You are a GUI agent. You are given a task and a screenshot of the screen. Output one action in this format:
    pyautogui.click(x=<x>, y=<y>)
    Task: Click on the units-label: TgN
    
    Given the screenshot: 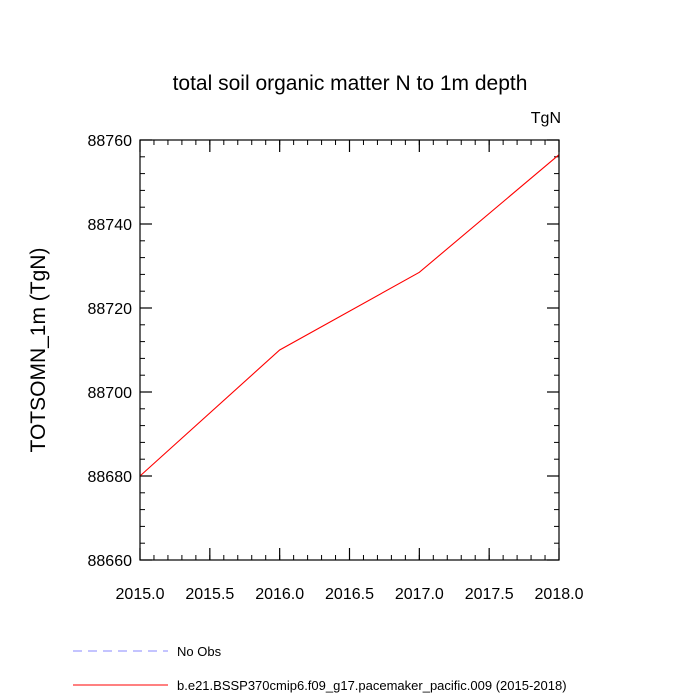 What is the action you would take?
    pyautogui.click(x=546, y=118)
    